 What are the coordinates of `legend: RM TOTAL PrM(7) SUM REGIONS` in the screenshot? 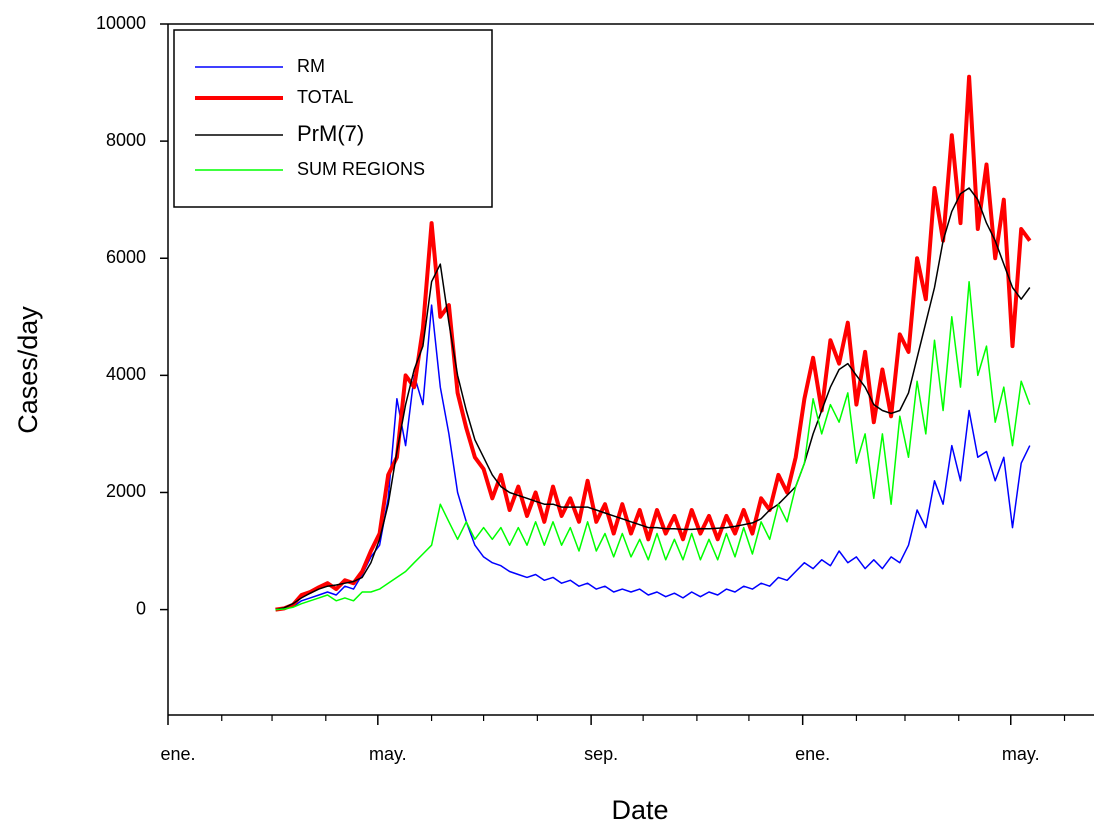 It's located at (333, 118).